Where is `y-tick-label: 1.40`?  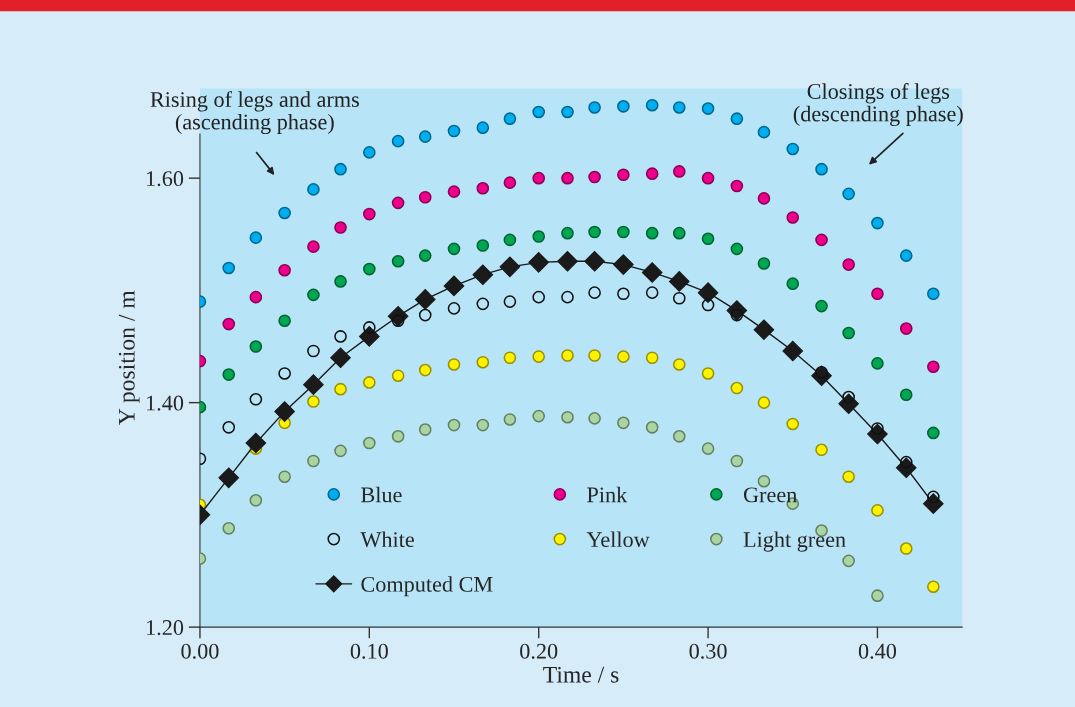 y-tick-label: 1.40 is located at coordinates (165, 403).